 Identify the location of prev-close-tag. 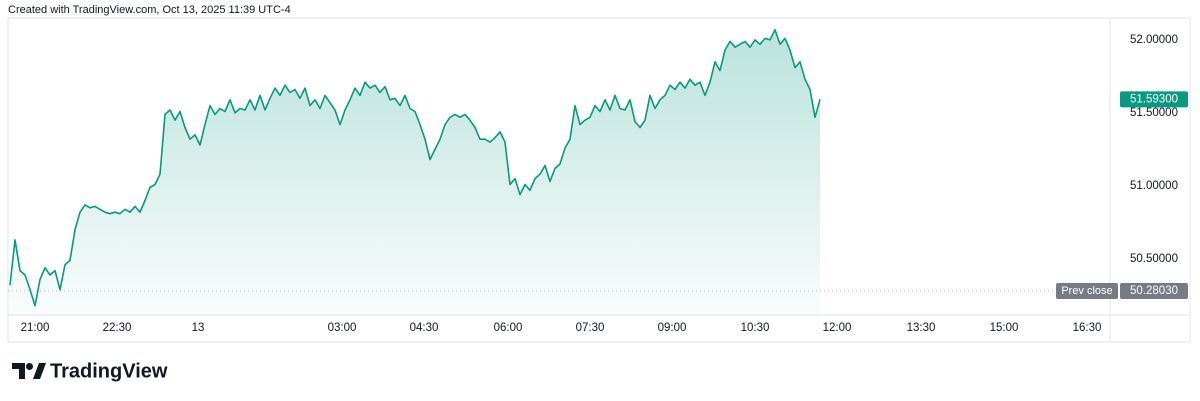
(1087, 291).